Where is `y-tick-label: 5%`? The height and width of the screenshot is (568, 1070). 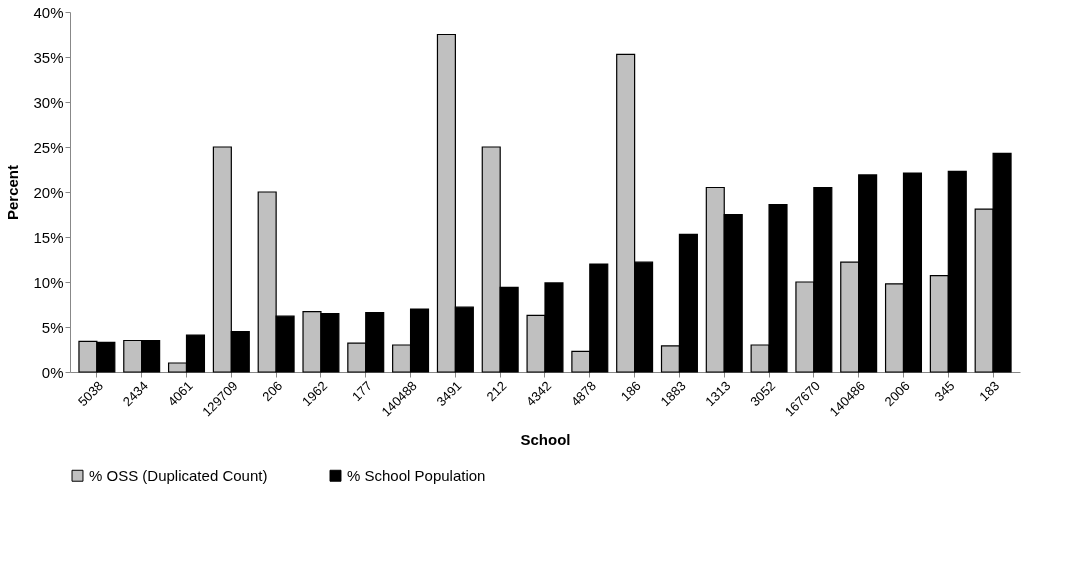
y-tick-label: 5% is located at coordinates (52, 327).